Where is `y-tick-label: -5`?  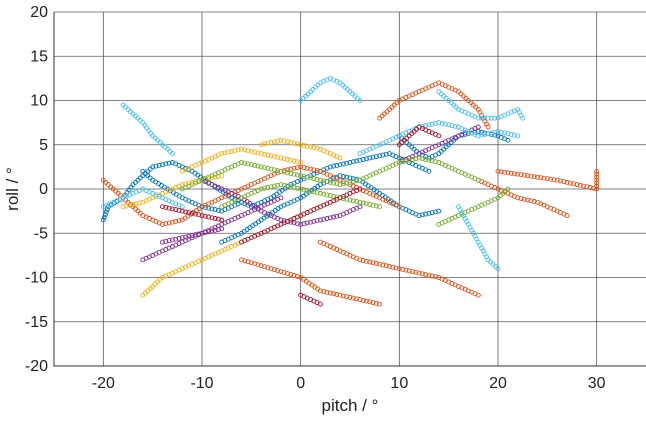 y-tick-label: -5 is located at coordinates (41, 233).